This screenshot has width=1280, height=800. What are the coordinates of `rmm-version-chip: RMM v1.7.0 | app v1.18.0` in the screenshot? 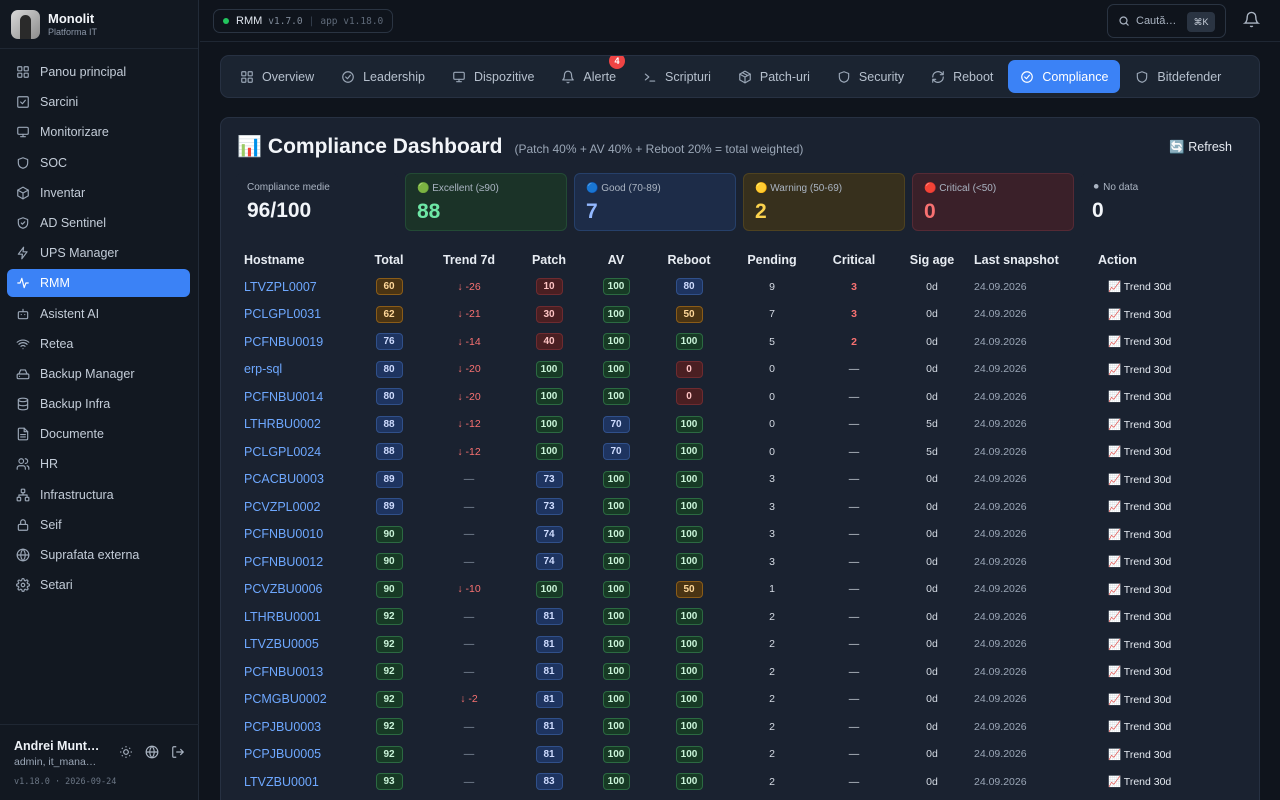 It's located at (303, 21).